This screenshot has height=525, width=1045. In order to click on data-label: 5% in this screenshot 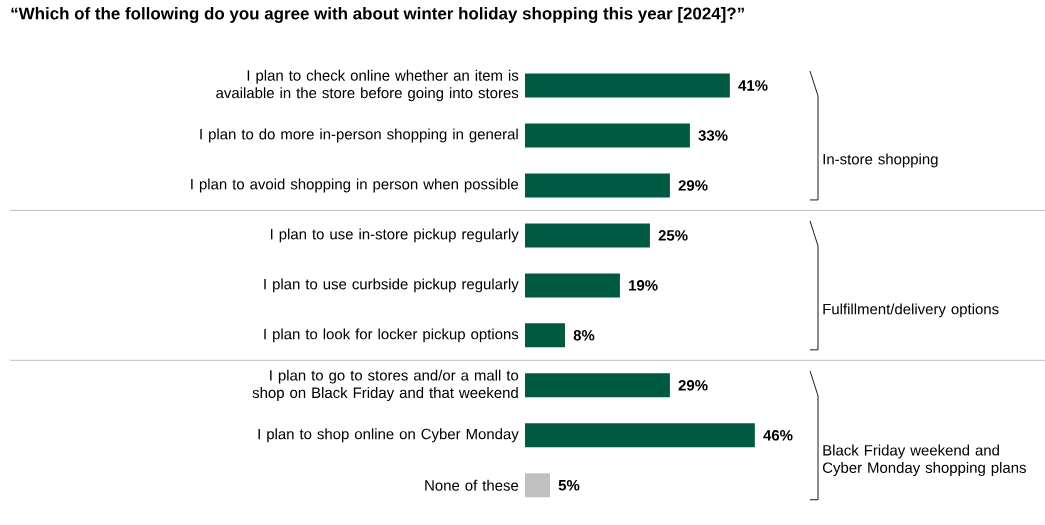, I will do `click(569, 485)`.